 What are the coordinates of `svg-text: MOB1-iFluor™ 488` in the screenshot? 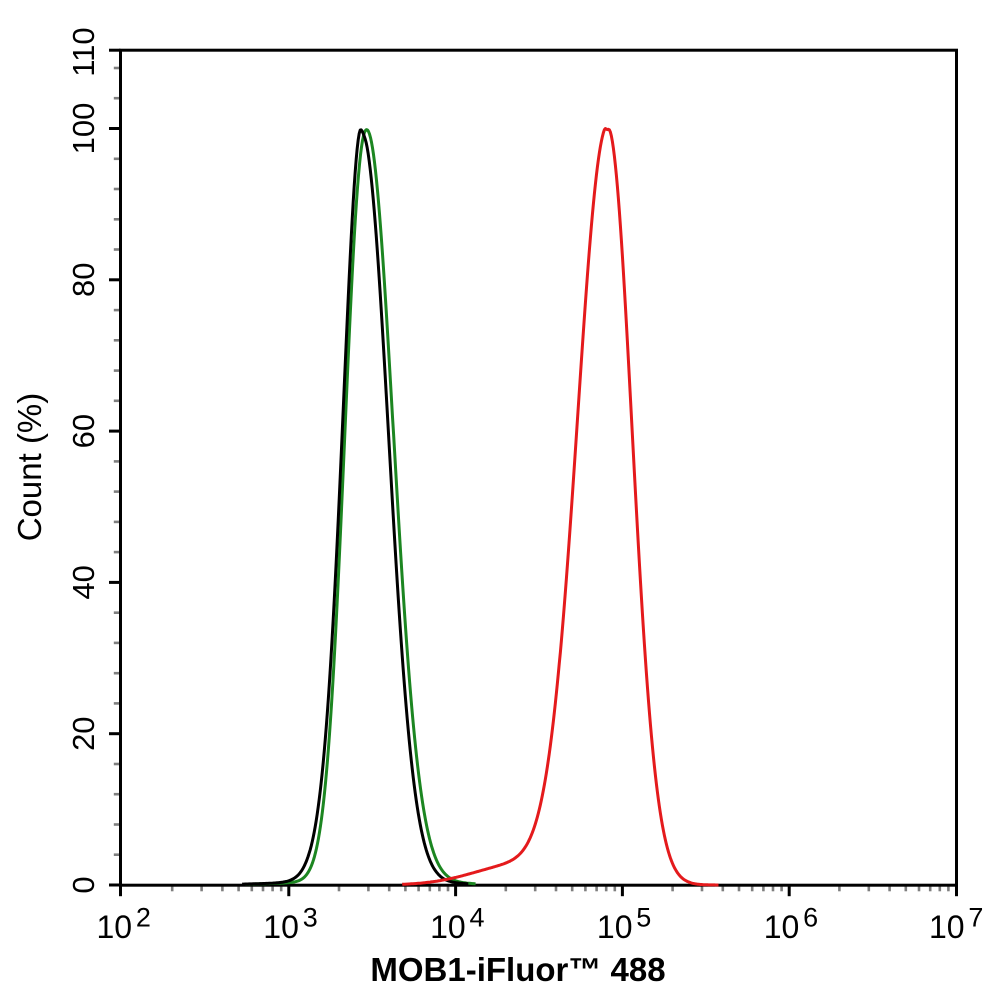 It's located at (517, 969).